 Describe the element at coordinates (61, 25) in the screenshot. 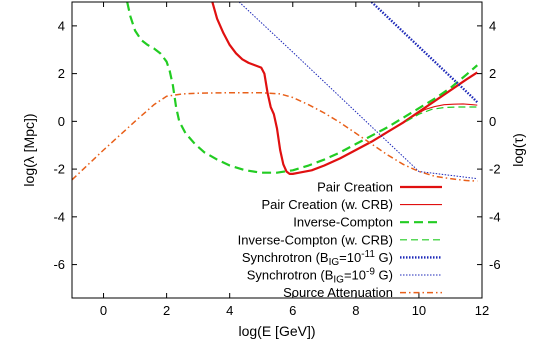

I see `y-tick-label: 4` at that location.